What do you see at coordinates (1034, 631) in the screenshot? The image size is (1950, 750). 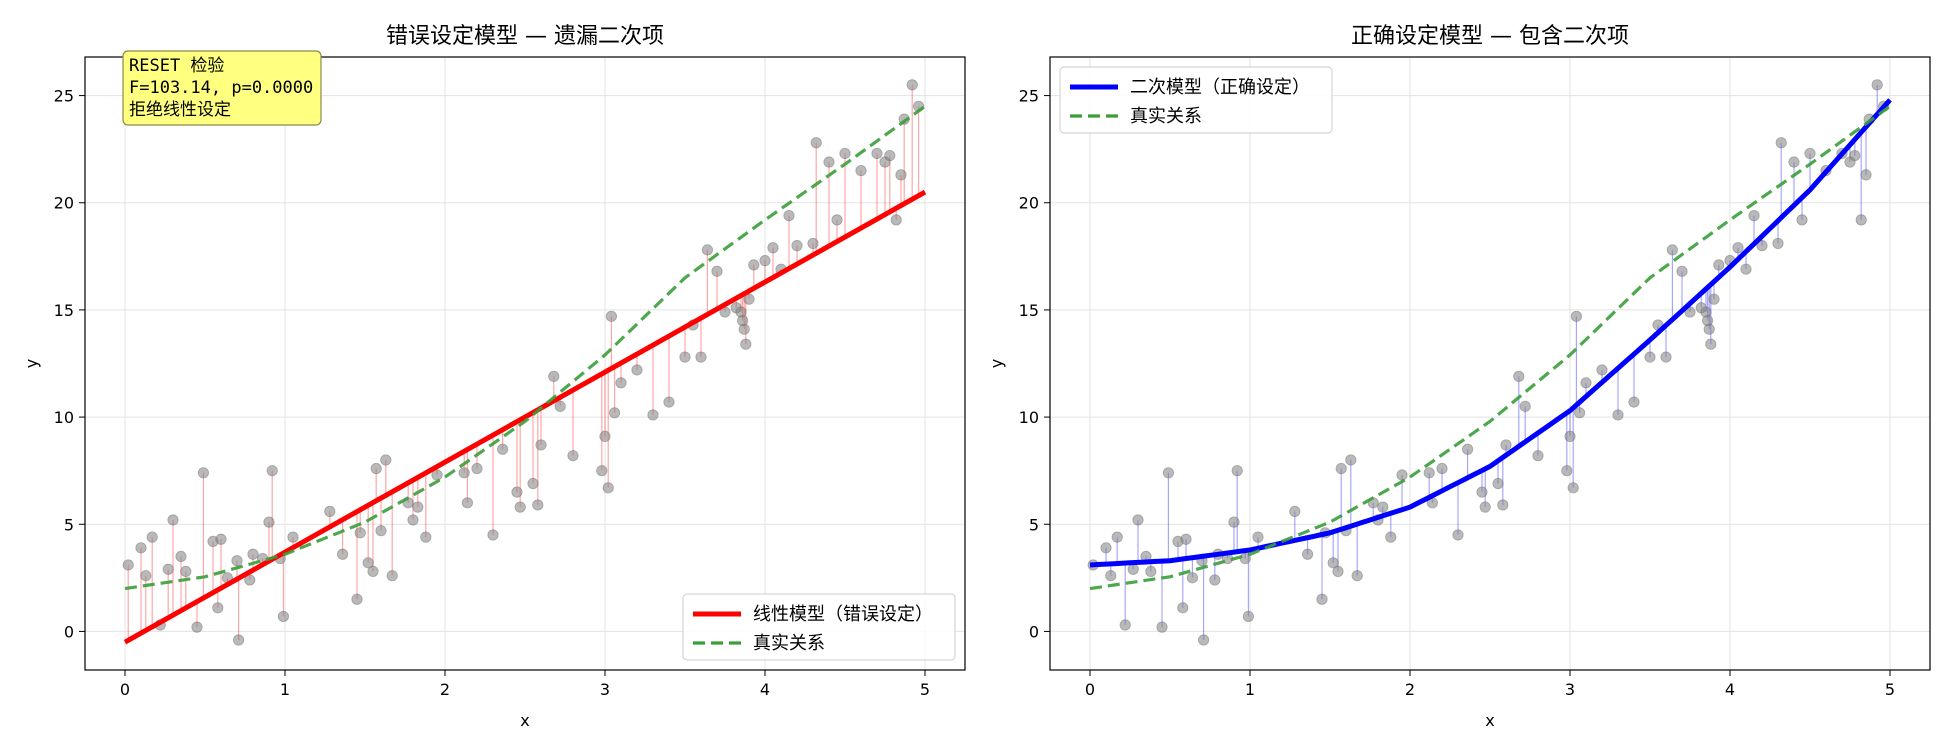 I see `right-y-tick-label: 0` at bounding box center [1034, 631].